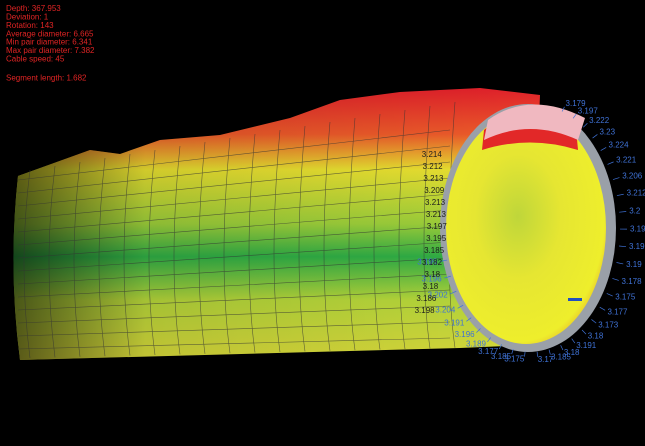 The height and width of the screenshot is (446, 645). What do you see at coordinates (35, 59) in the screenshot?
I see `info-line: Cable speed: 45` at bounding box center [35, 59].